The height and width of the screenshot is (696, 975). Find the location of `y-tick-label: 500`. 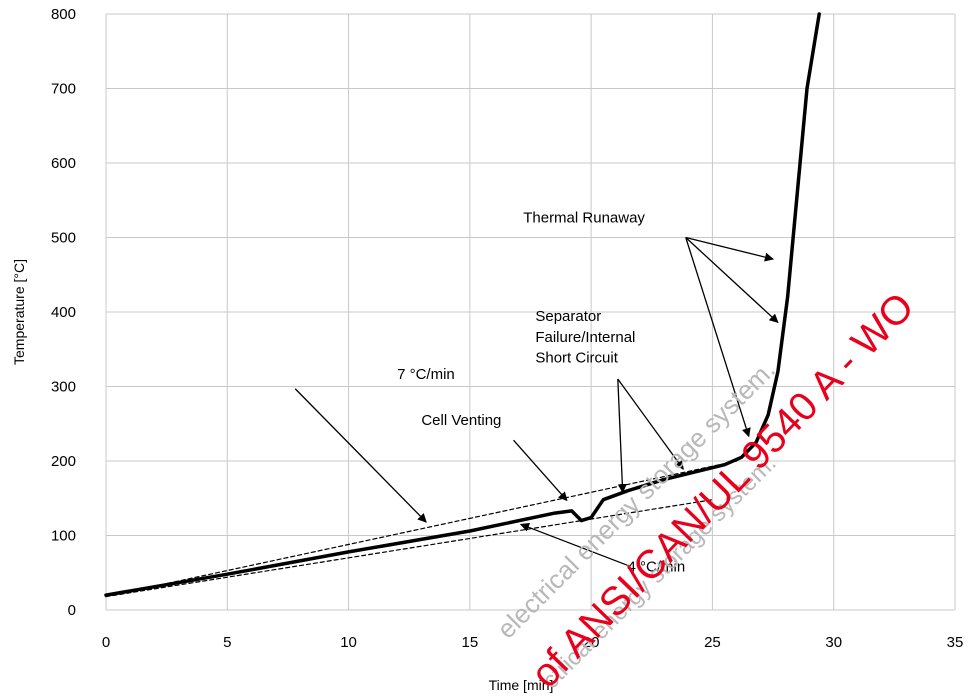

y-tick-label: 500 is located at coordinates (63, 238).